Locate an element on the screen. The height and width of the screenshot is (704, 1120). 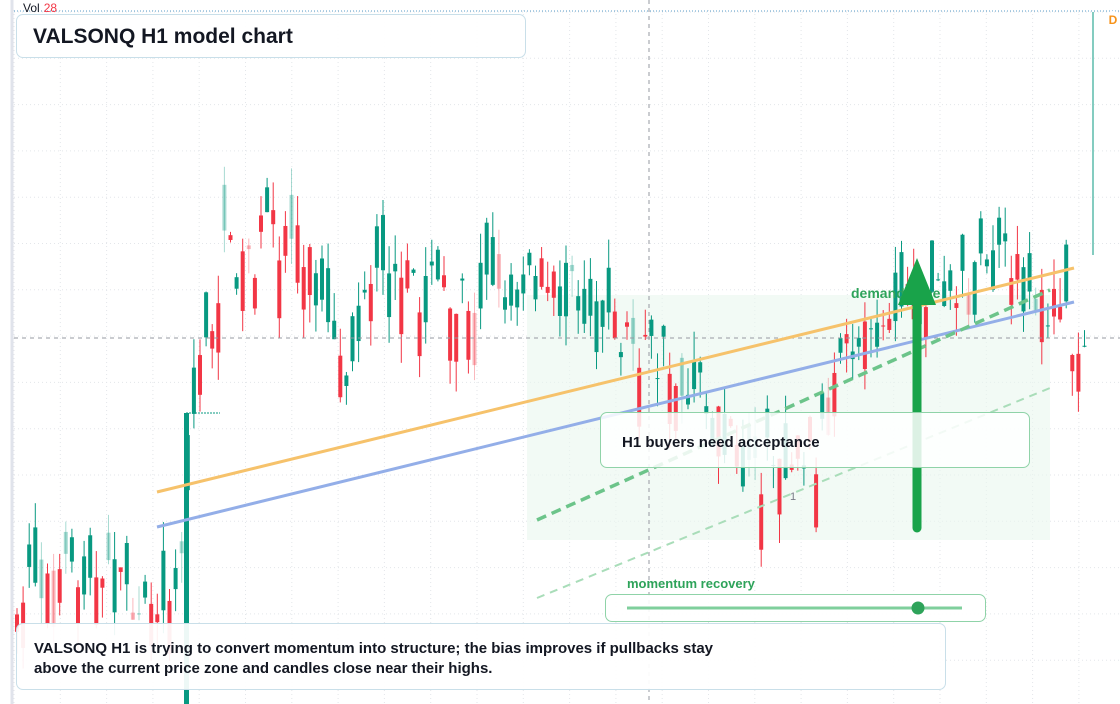
volume-label: Vol is located at coordinates (31, 8).